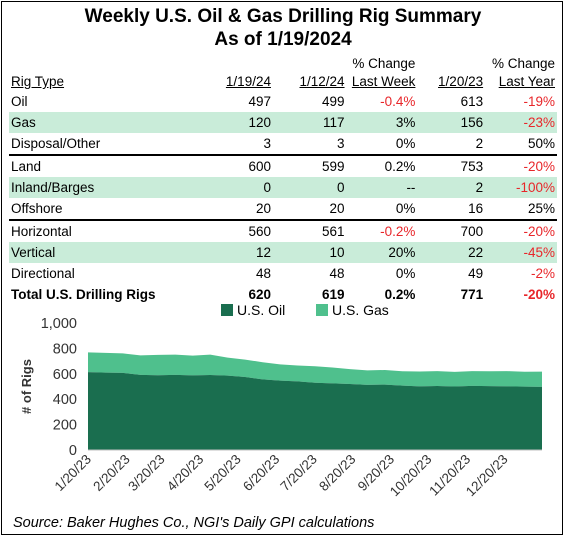 This screenshot has height=538, width=566. I want to click on table-cell-v1: 560, so click(233, 230).